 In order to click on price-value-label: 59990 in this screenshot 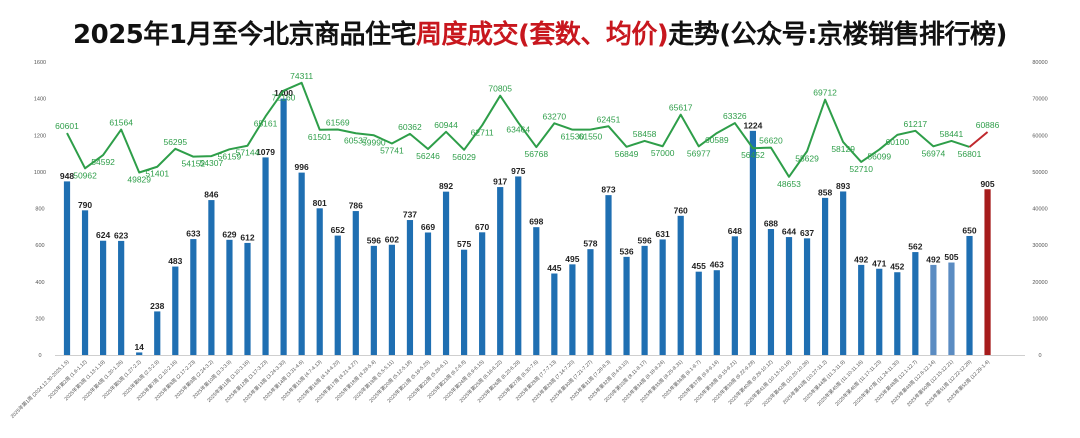, I will do `click(374, 142)`.